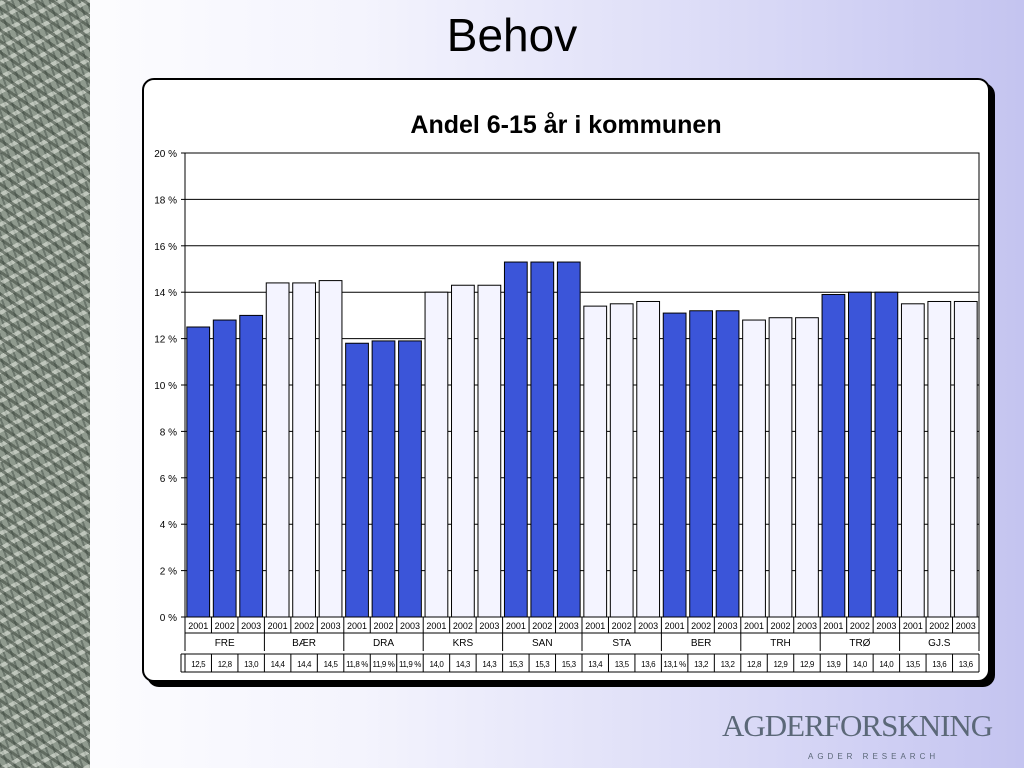  Describe the element at coordinates (780, 643) in the screenshot. I see `category-label: TRH` at that location.